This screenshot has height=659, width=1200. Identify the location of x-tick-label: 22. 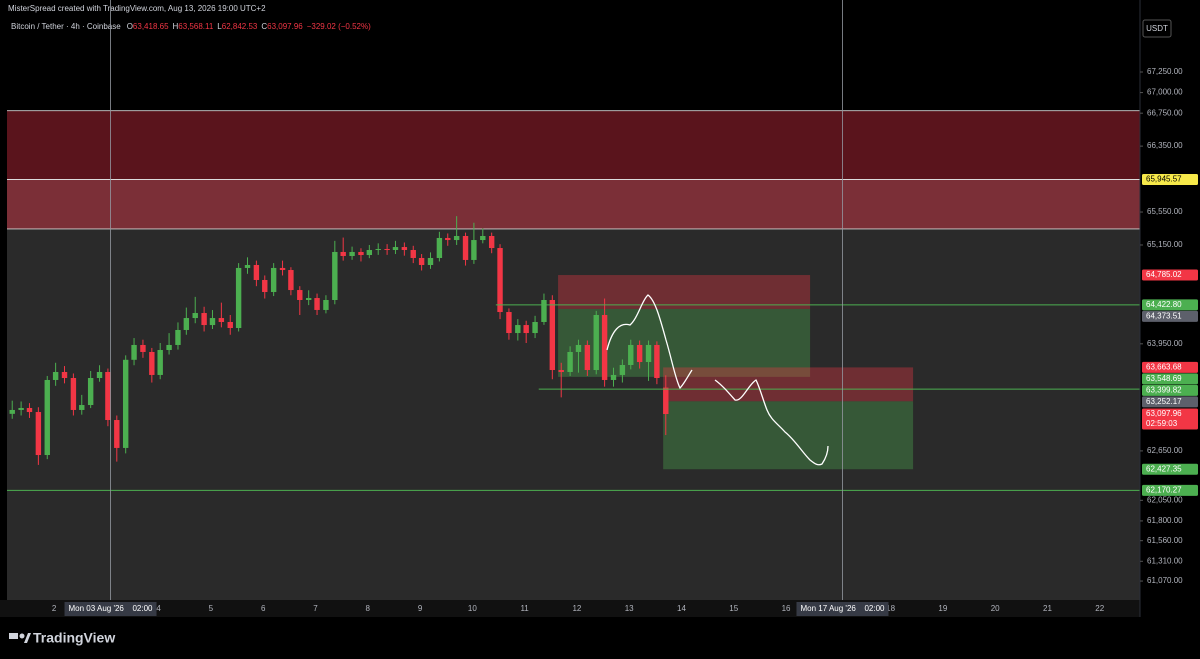
(1099, 608).